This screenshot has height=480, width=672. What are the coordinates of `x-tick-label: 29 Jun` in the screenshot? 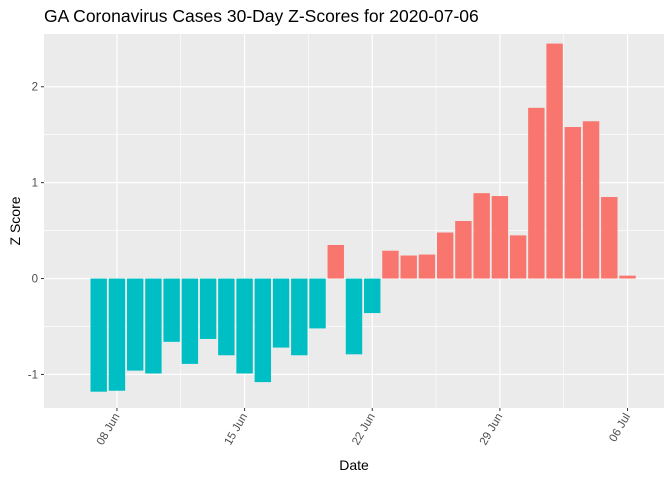 It's located at (492, 429).